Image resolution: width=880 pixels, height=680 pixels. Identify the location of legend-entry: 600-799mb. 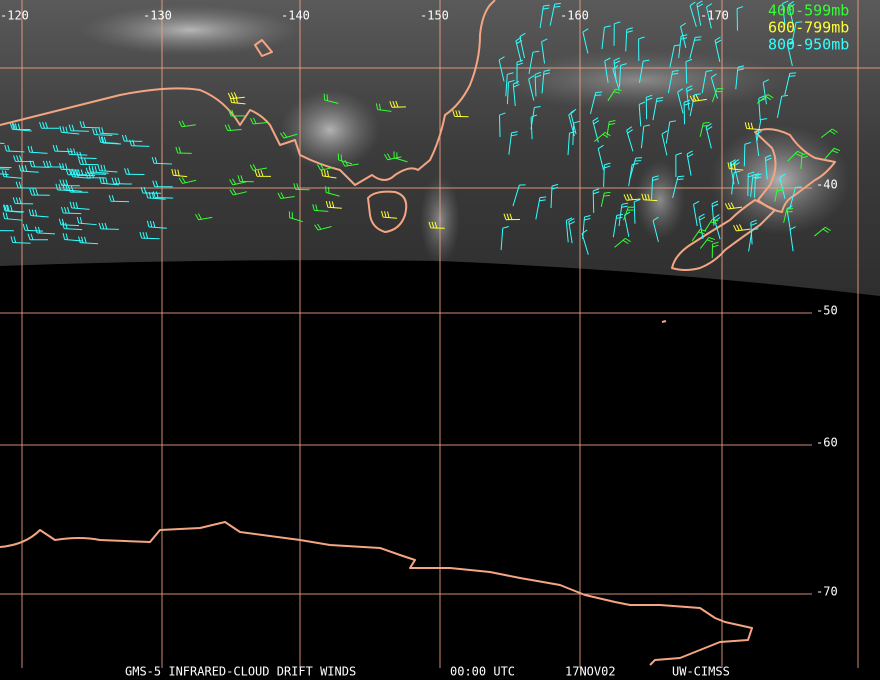
(808, 28).